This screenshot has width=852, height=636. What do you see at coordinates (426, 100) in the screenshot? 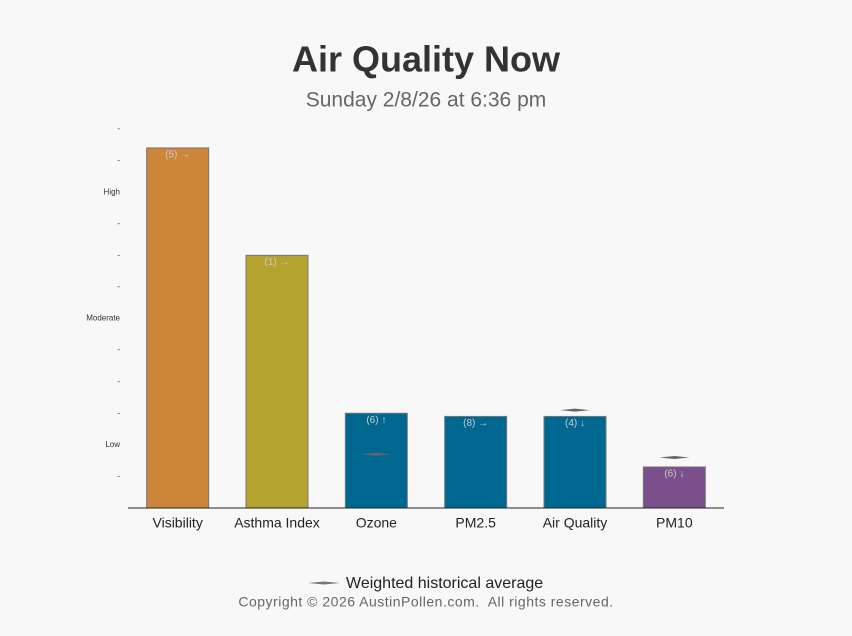
I see `chart-subtitle: Sunday 2/8/26 at 6:36 pm` at bounding box center [426, 100].